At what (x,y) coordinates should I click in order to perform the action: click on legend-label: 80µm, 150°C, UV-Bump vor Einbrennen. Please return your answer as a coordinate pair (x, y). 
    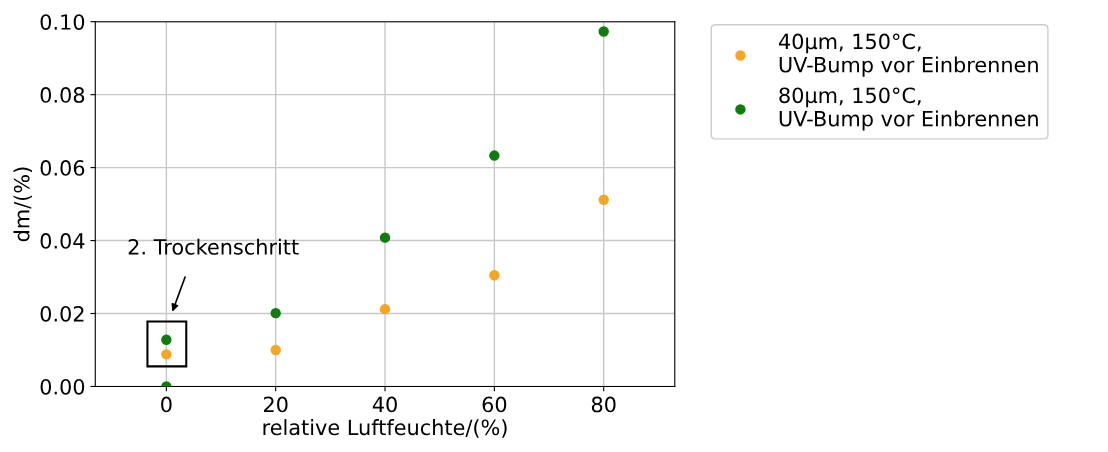
    Looking at the image, I should click on (908, 109).